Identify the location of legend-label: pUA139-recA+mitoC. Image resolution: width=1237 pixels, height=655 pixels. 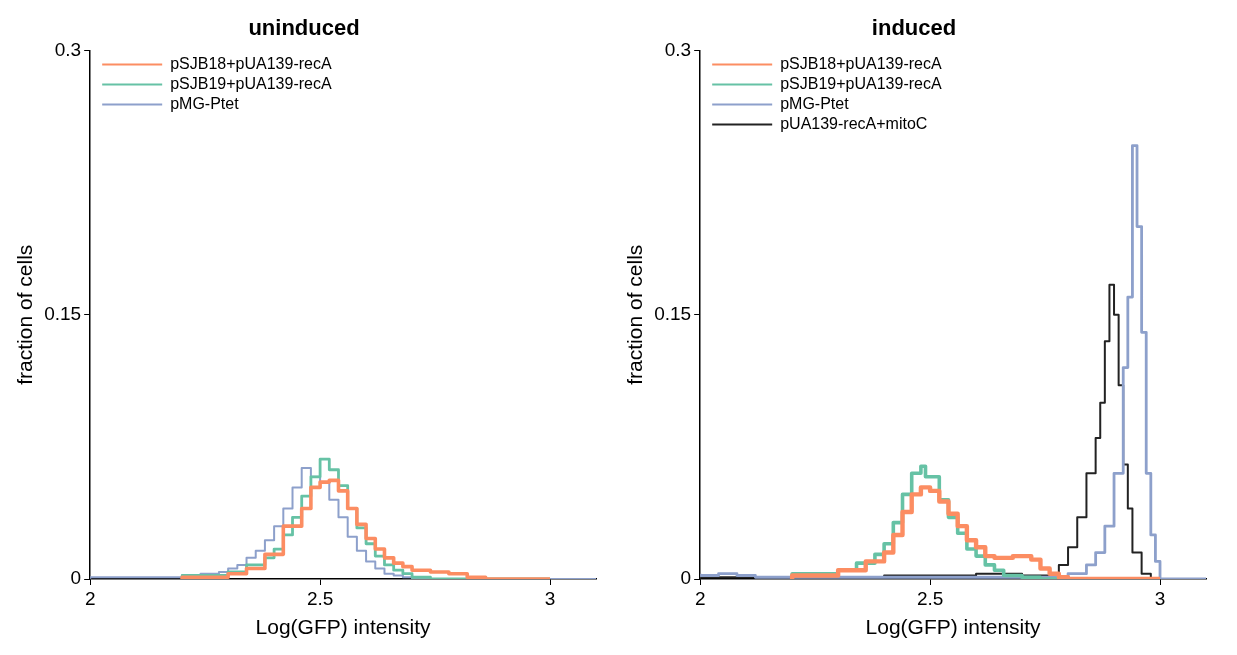
(854, 123).